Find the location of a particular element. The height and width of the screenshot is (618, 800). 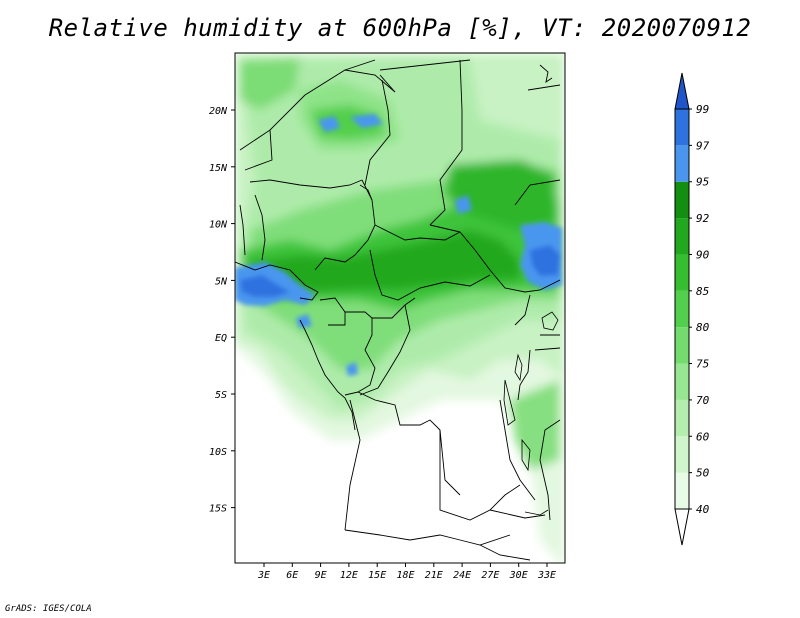

colorbar-label: 90 is located at coordinates (703, 254).